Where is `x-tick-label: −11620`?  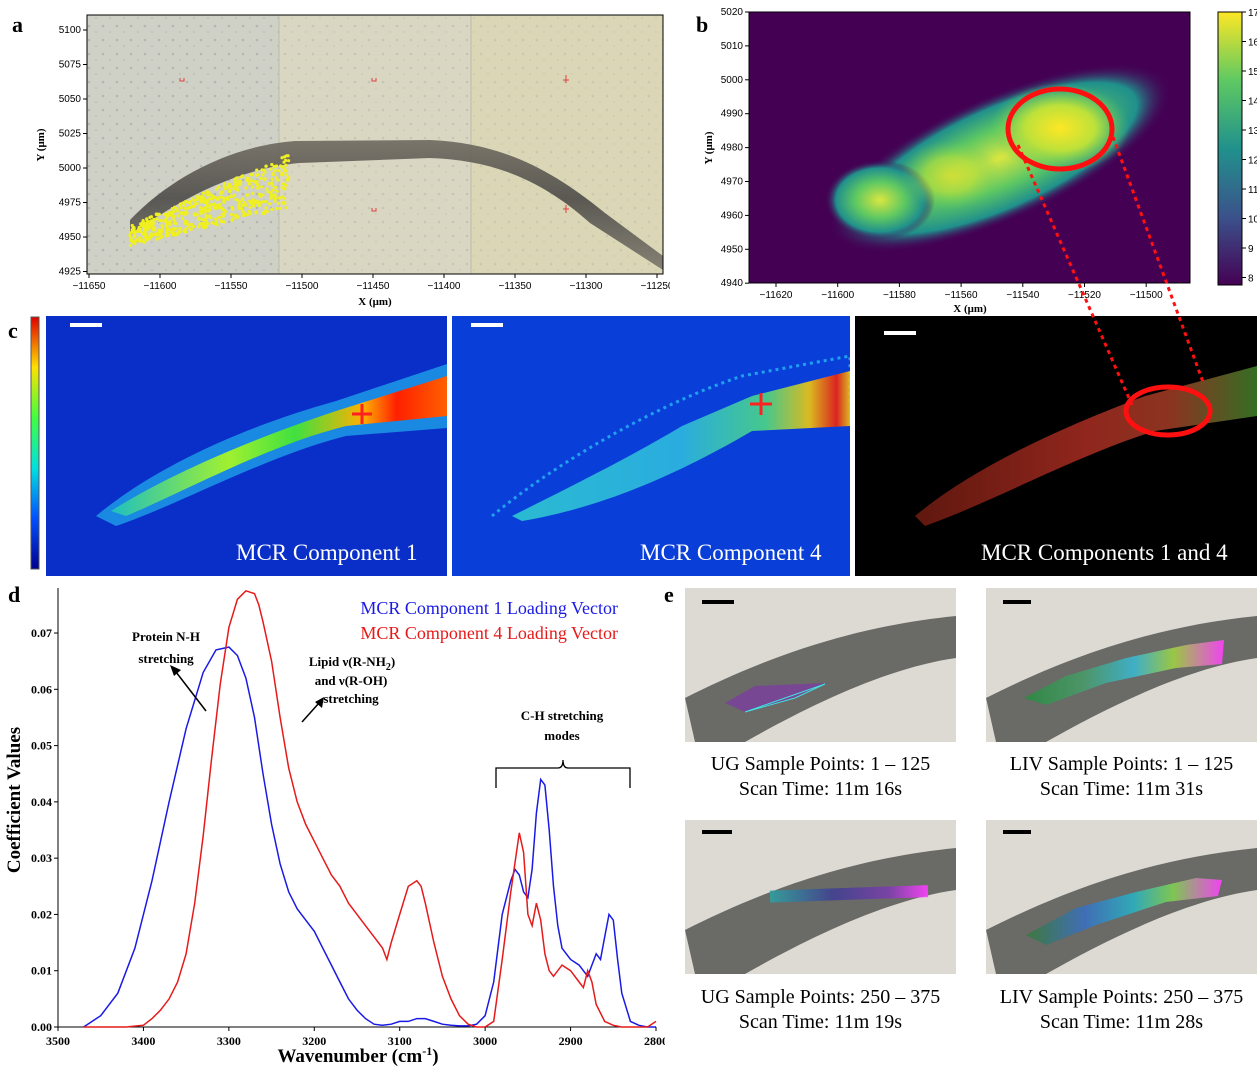
x-tick-label: −11620 is located at coordinates (776, 295).